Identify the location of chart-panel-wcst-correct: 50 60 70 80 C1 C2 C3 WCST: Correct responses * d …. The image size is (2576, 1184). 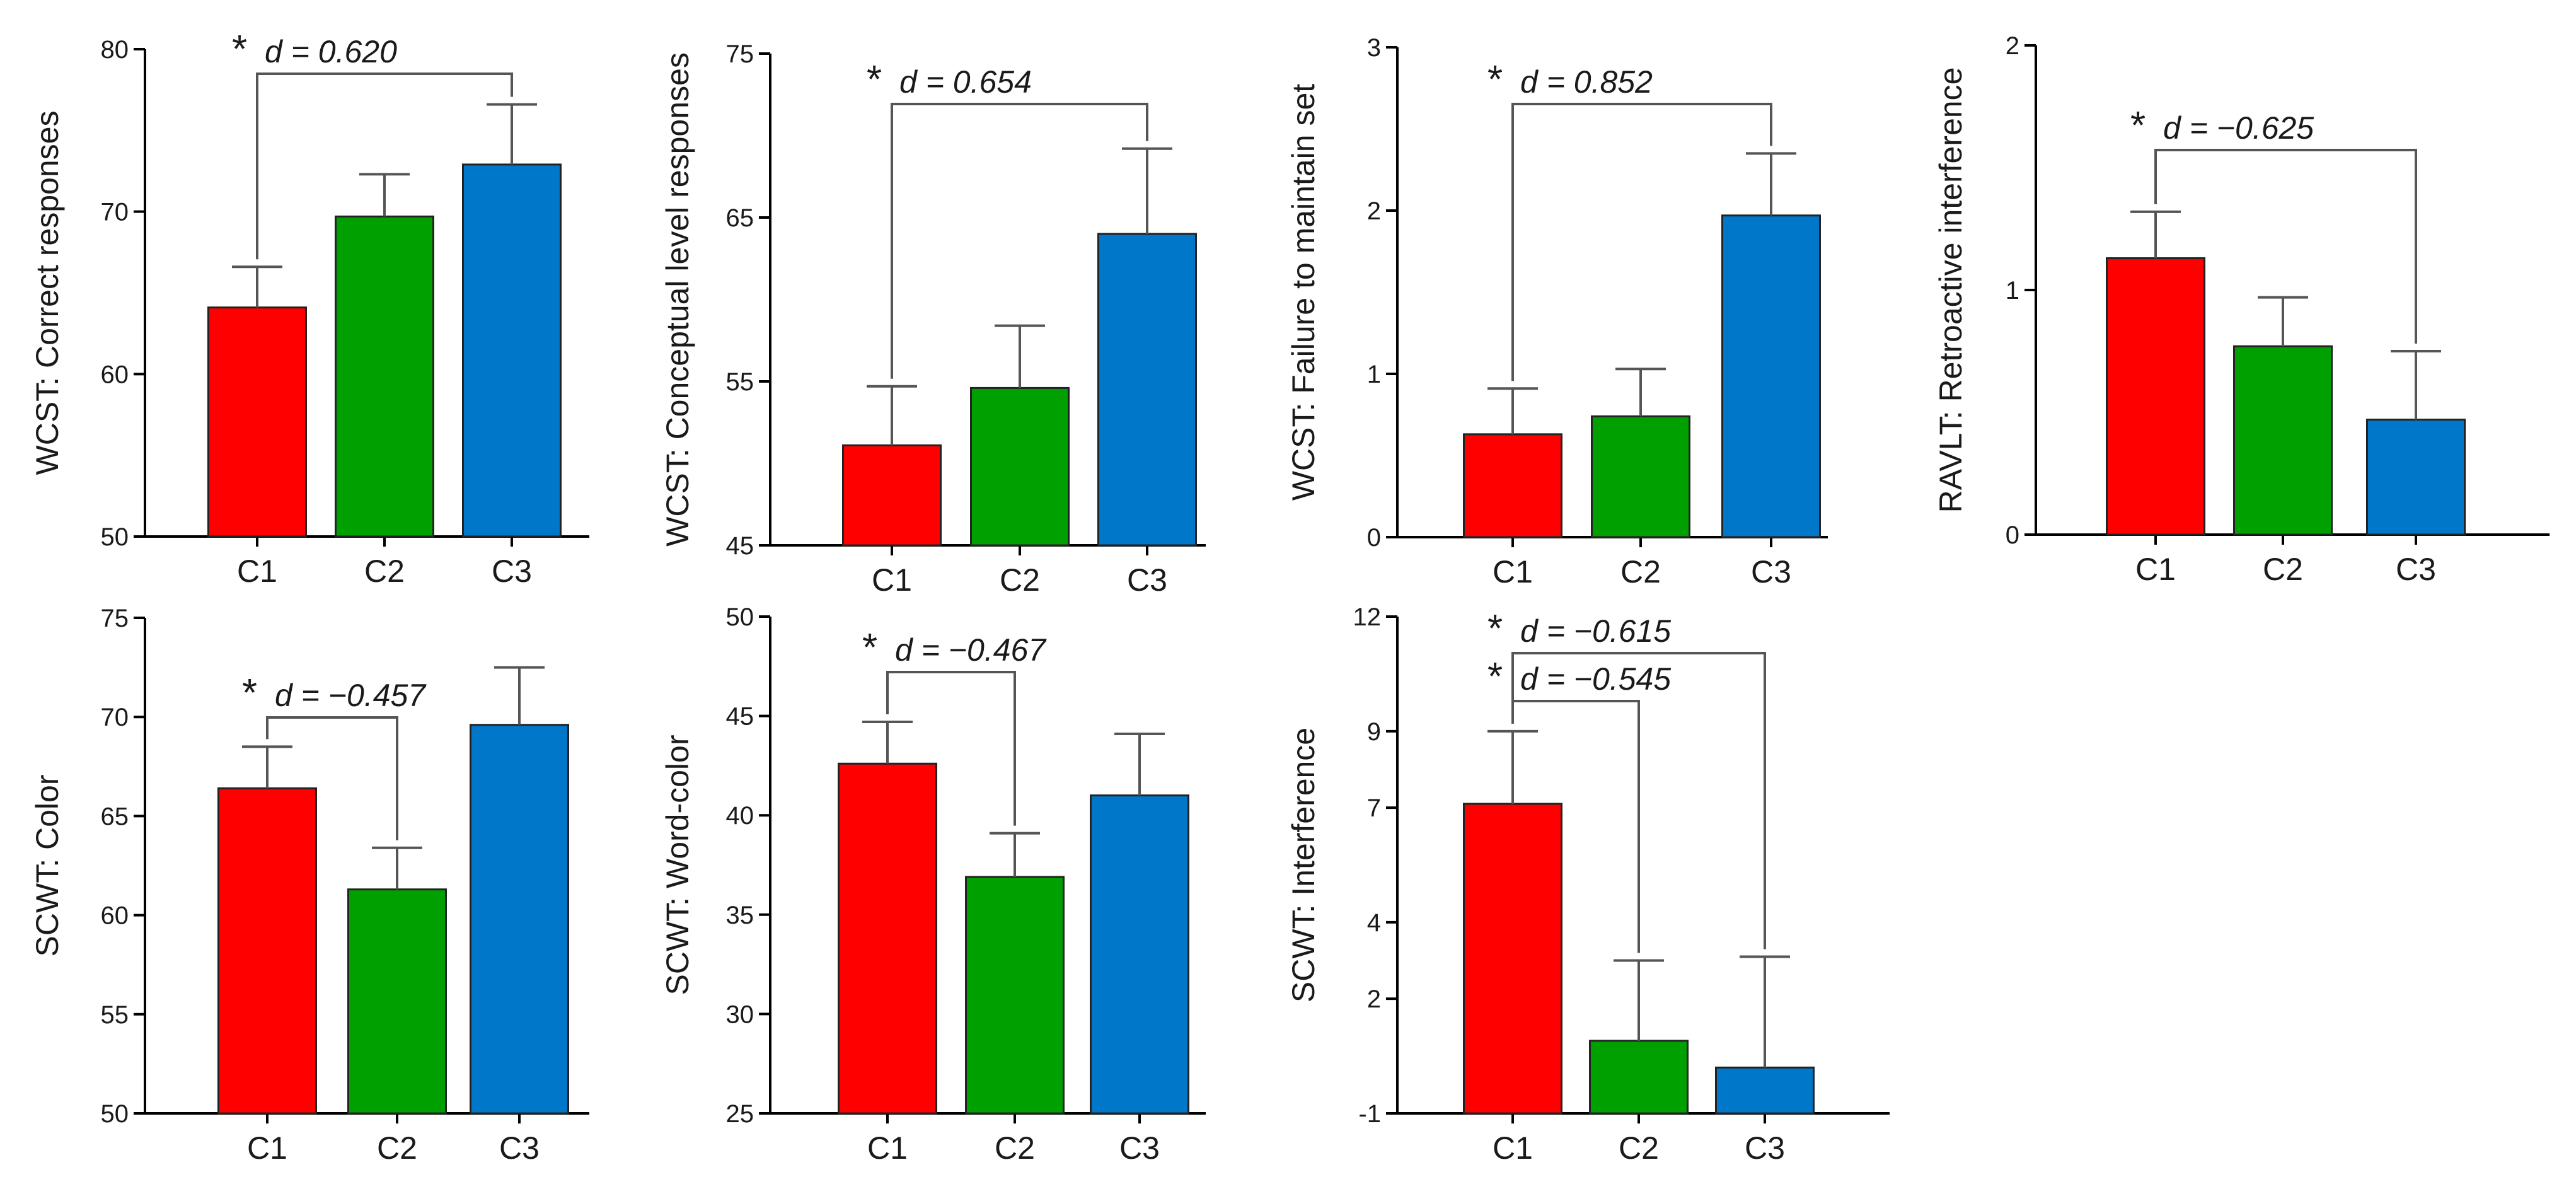
(309, 308).